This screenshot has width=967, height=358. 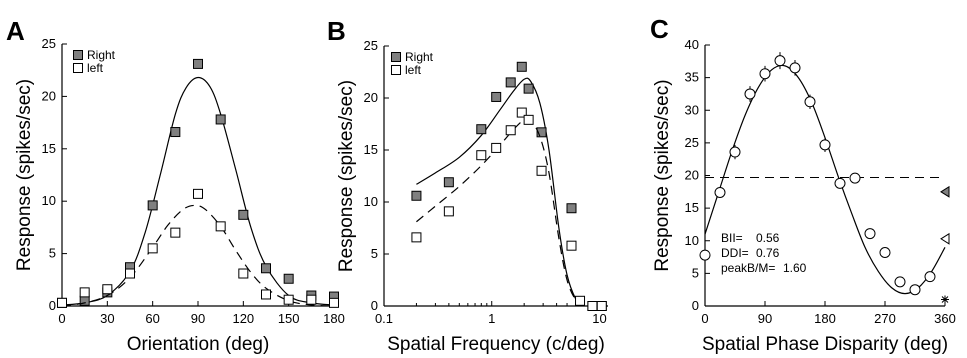 I want to click on annotation-value: 0.56, so click(x=768, y=238).